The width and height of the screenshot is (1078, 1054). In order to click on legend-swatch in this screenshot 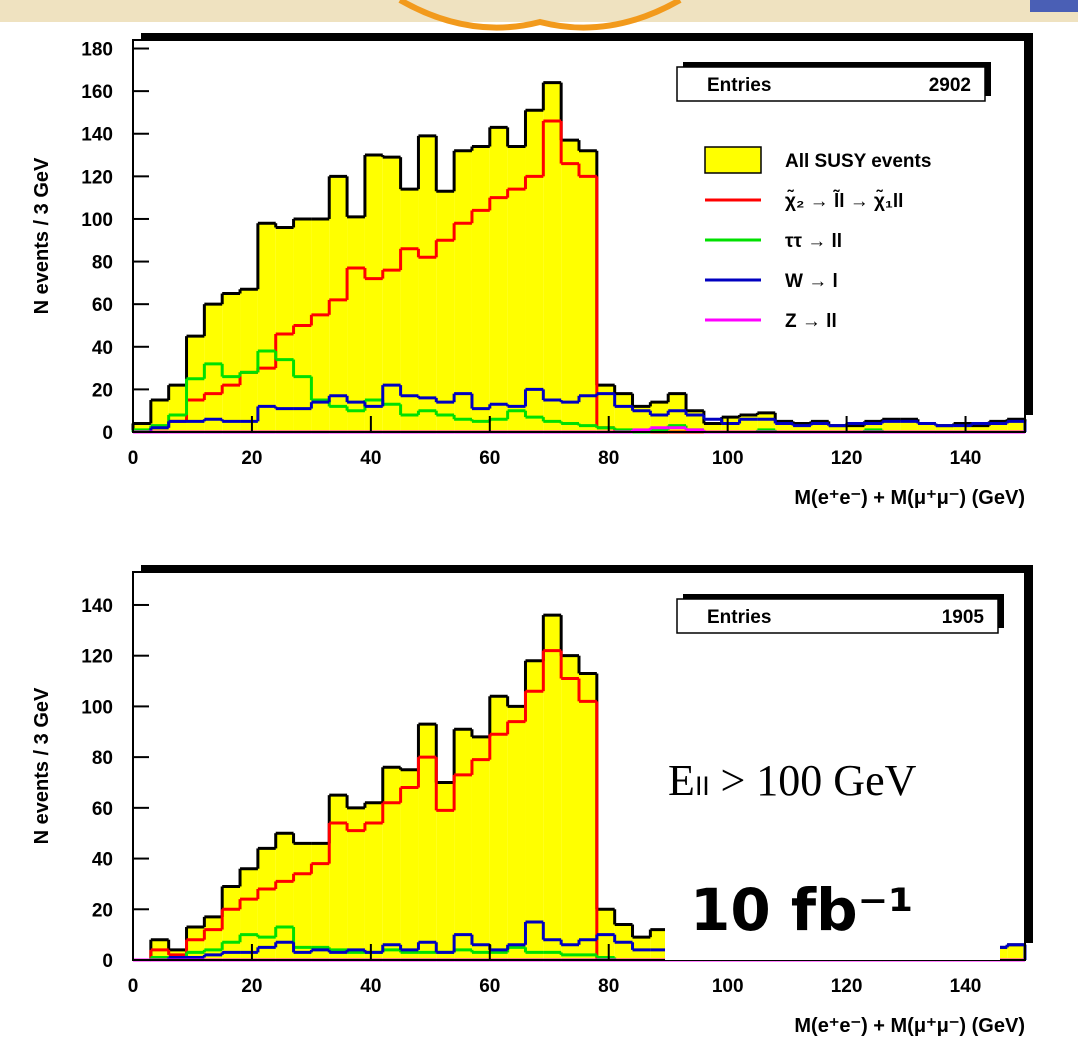, I will do `click(733, 160)`.